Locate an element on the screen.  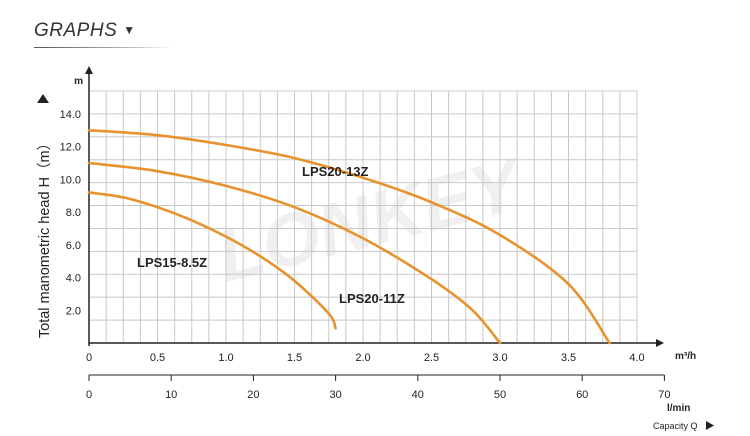
x-tick-label: 2.0 is located at coordinates (362, 358).